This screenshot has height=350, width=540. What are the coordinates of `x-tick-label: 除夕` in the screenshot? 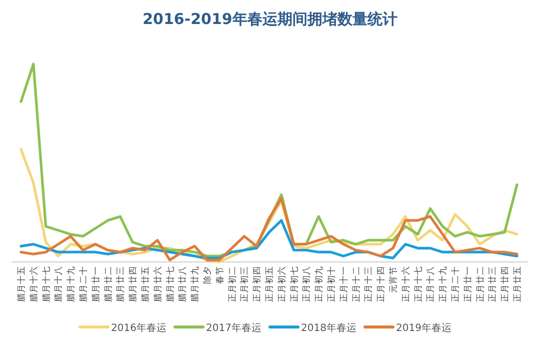 It's located at (207, 275).